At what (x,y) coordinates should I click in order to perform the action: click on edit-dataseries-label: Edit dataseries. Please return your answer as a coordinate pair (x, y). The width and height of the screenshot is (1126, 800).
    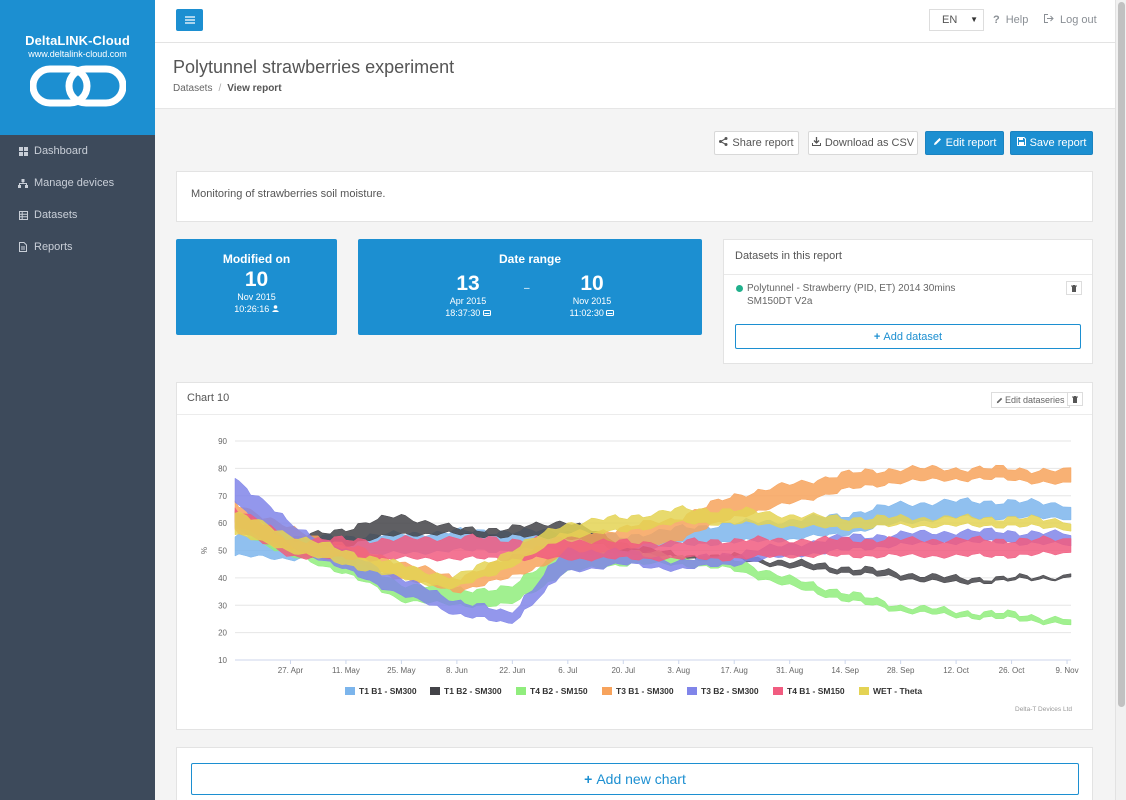
    Looking at the image, I should click on (1035, 400).